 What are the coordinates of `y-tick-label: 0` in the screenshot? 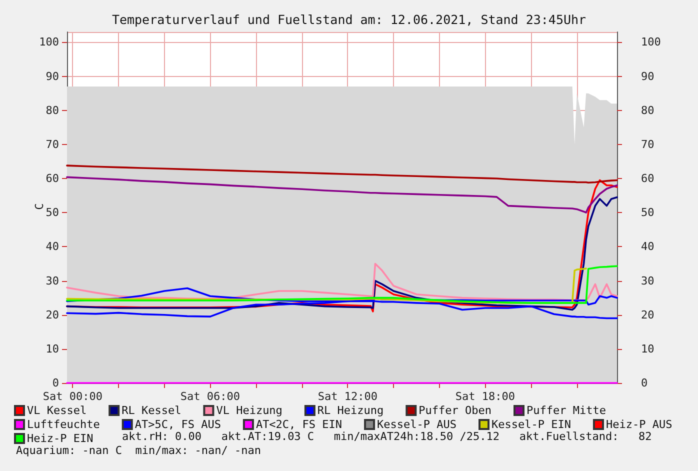 It's located at (55, 383).